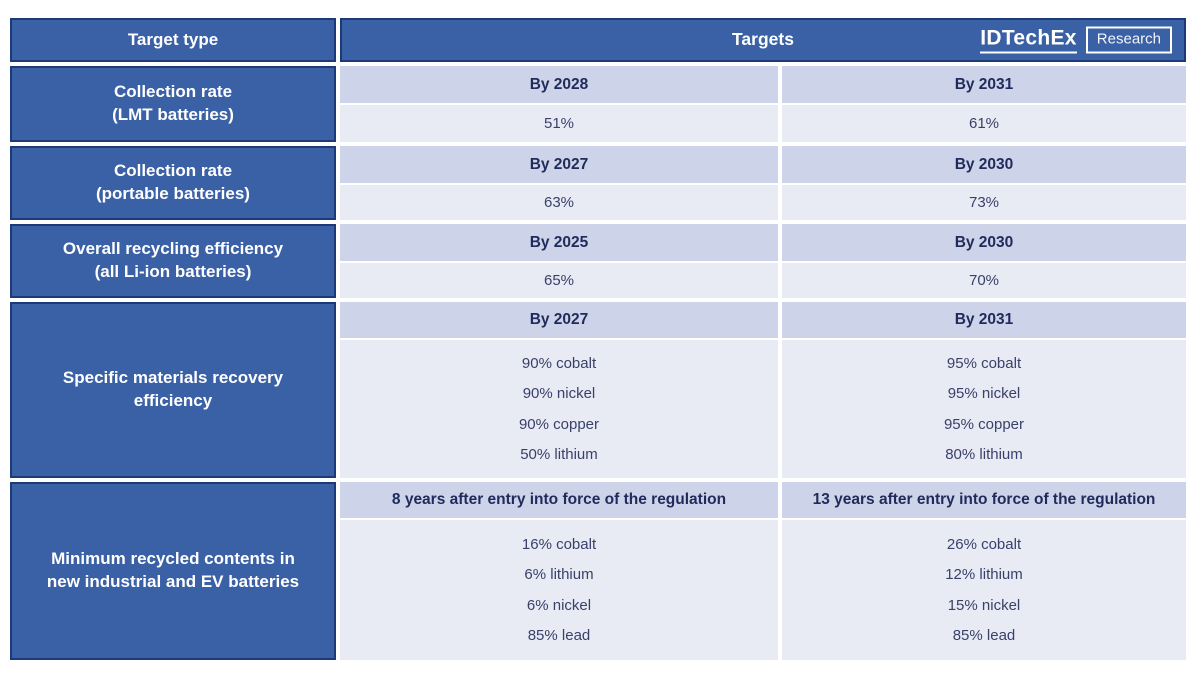  Describe the element at coordinates (559, 394) in the screenshot. I see `target-value: 90% nickel` at that location.